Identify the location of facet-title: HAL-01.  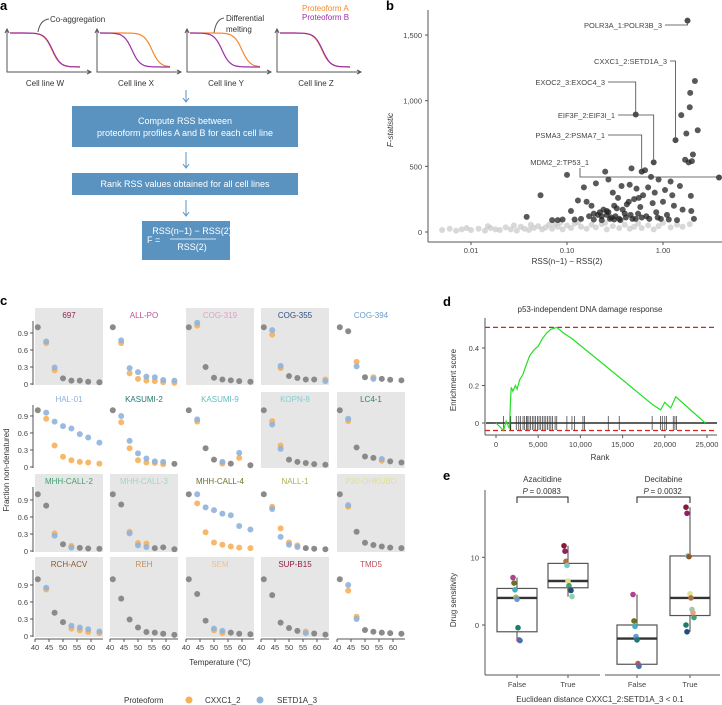
(69, 399).